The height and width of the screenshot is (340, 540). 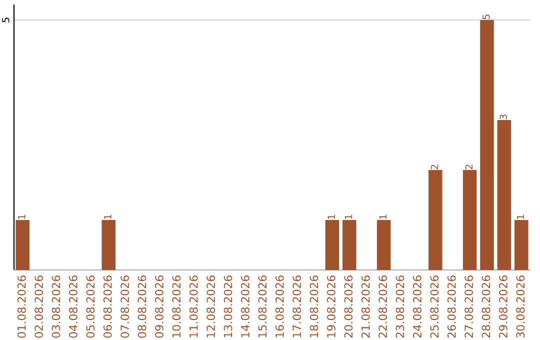 What do you see at coordinates (159, 307) in the screenshot?
I see `x-tick-label: 09.08.2026` at bounding box center [159, 307].